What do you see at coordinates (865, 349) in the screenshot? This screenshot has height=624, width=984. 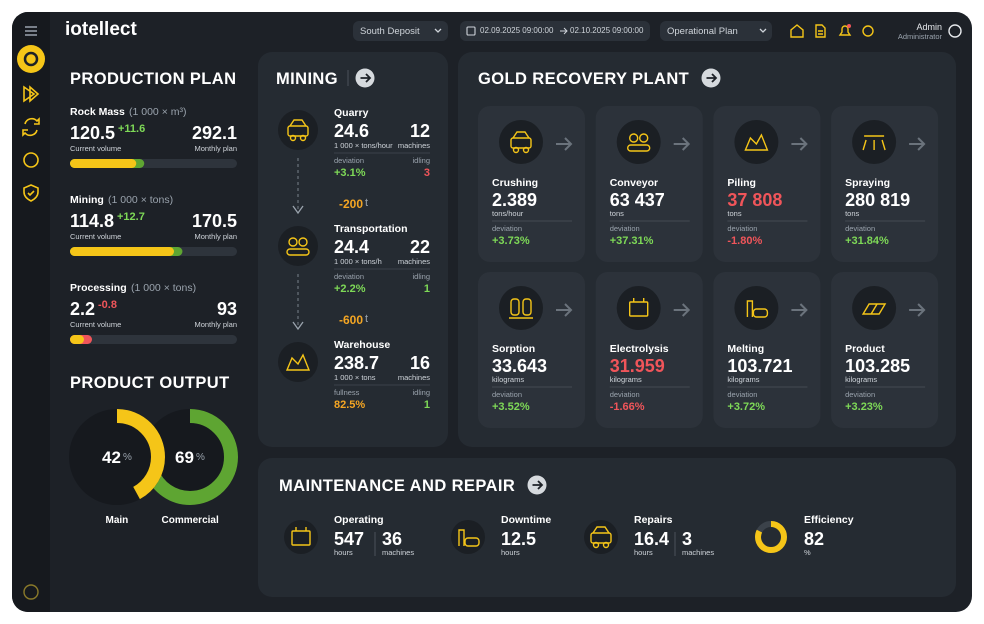 I see `stage-name: Product` at bounding box center [865, 349].